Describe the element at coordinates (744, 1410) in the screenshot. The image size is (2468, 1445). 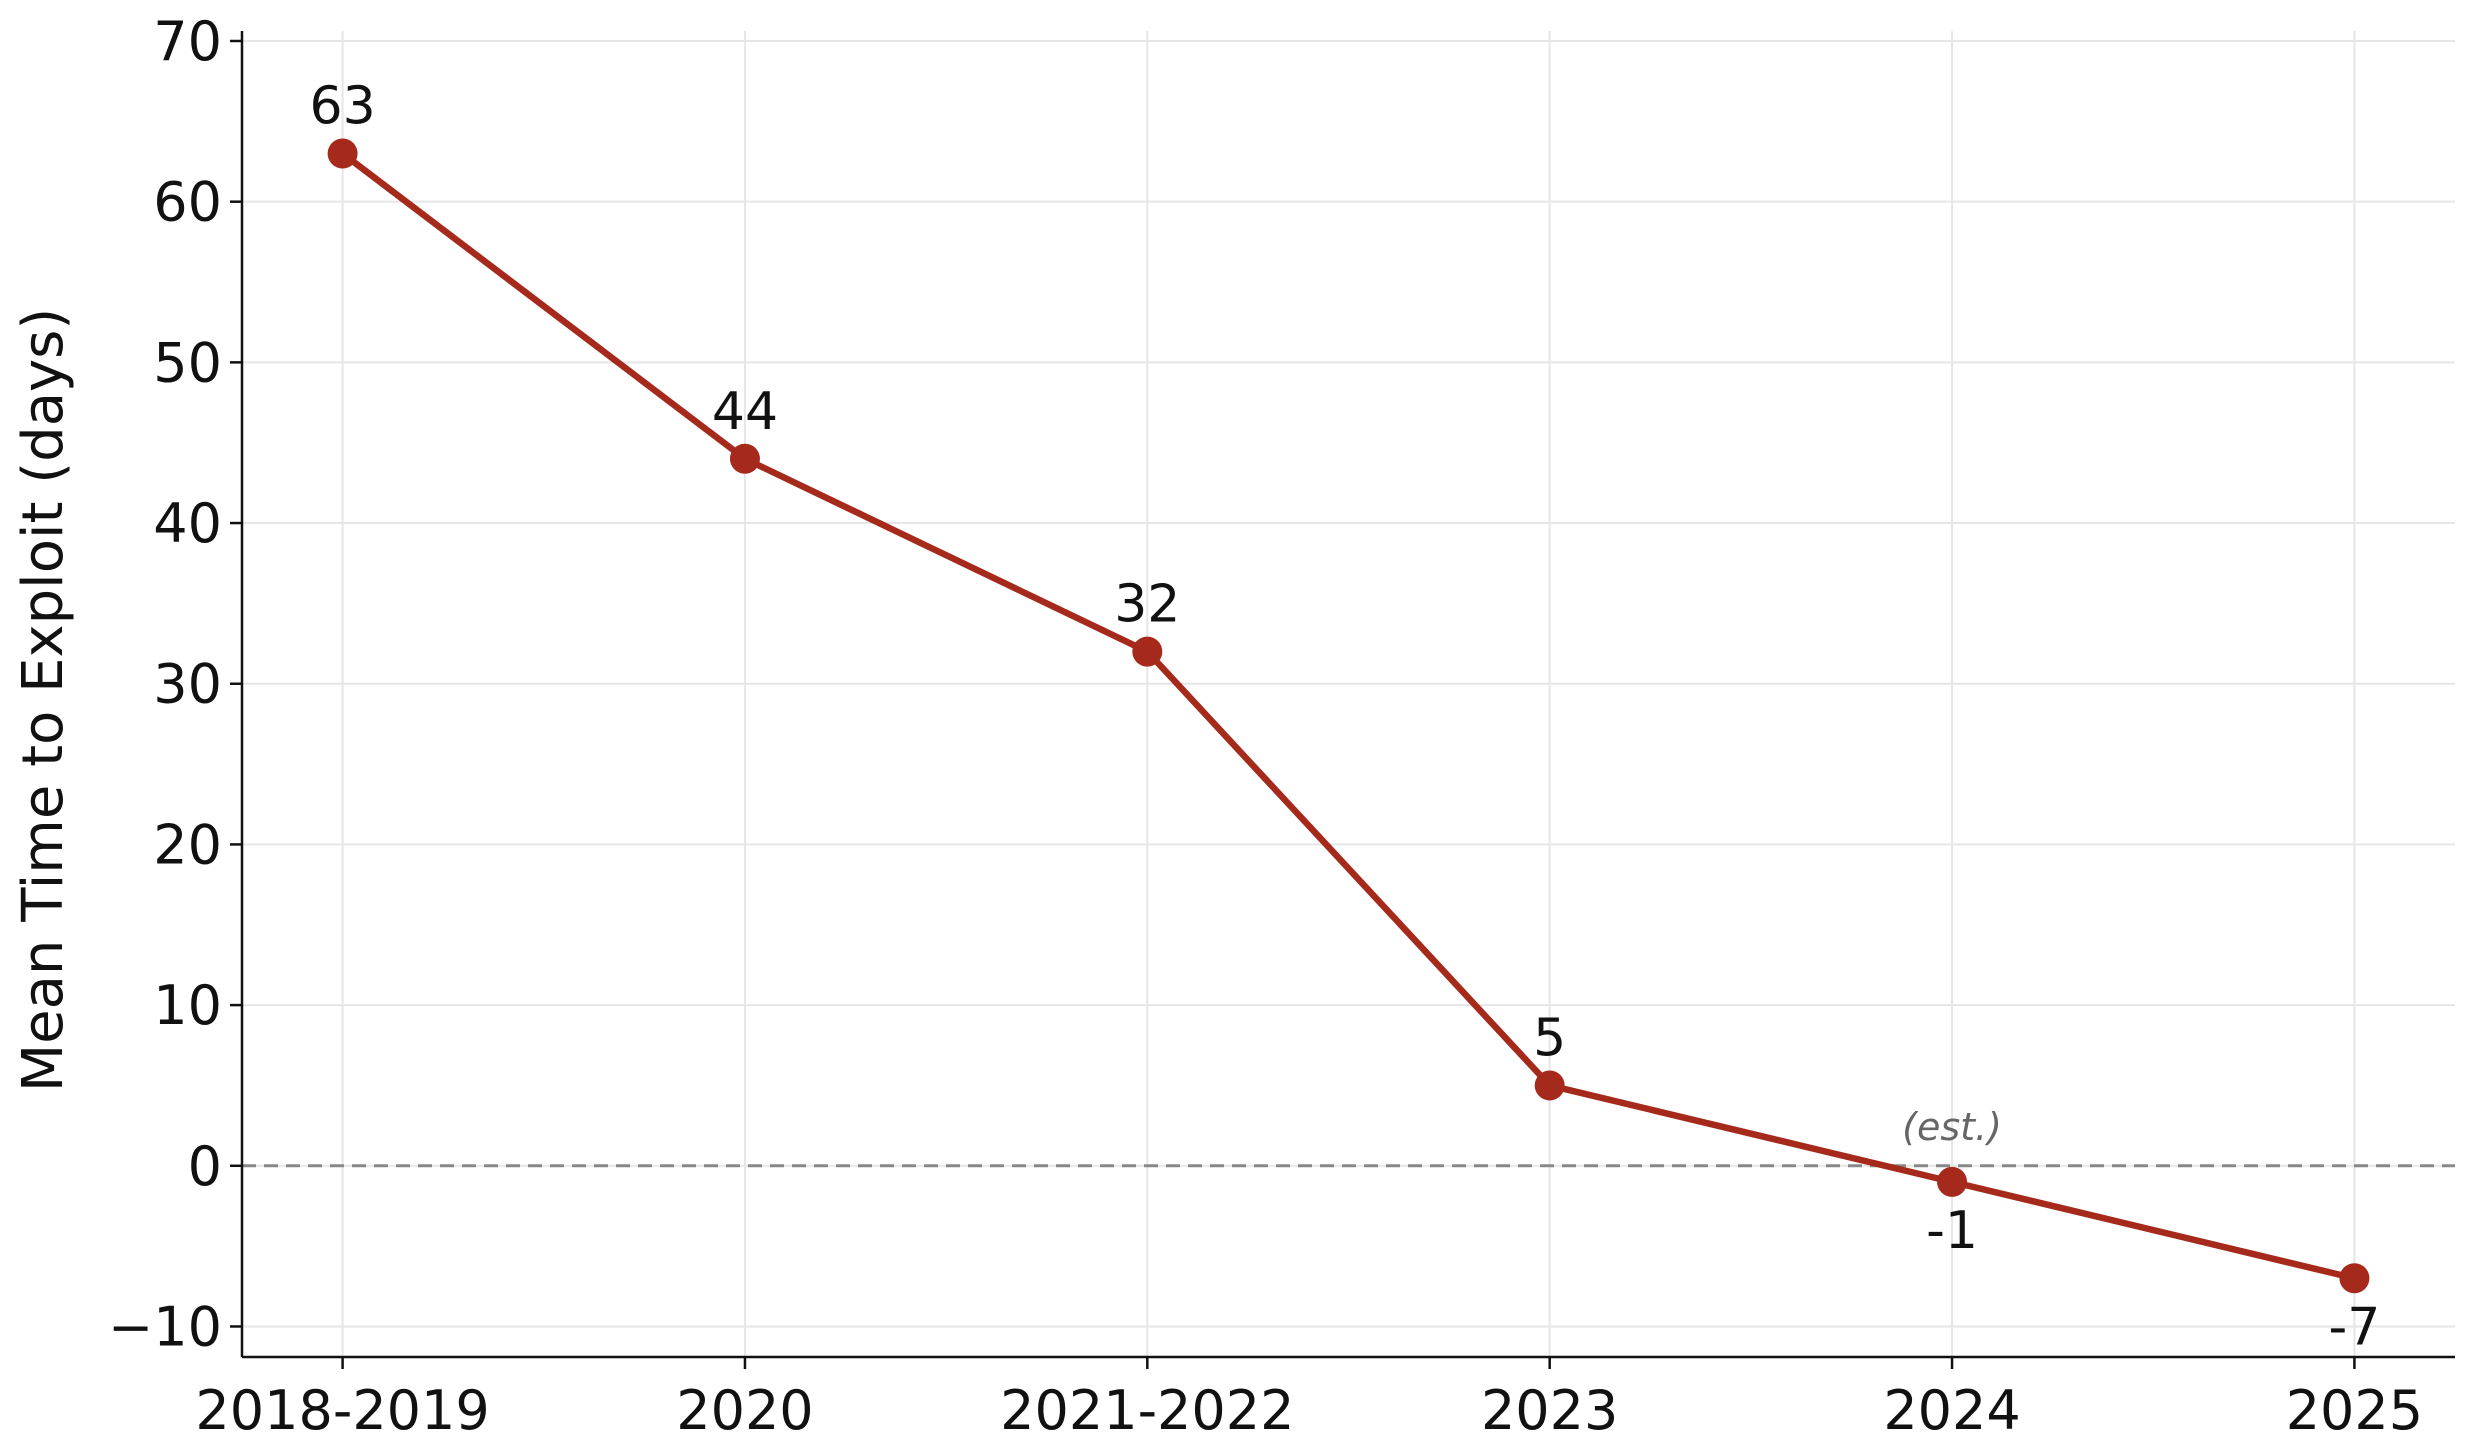
I see `x-tick-label: 2020` at that location.